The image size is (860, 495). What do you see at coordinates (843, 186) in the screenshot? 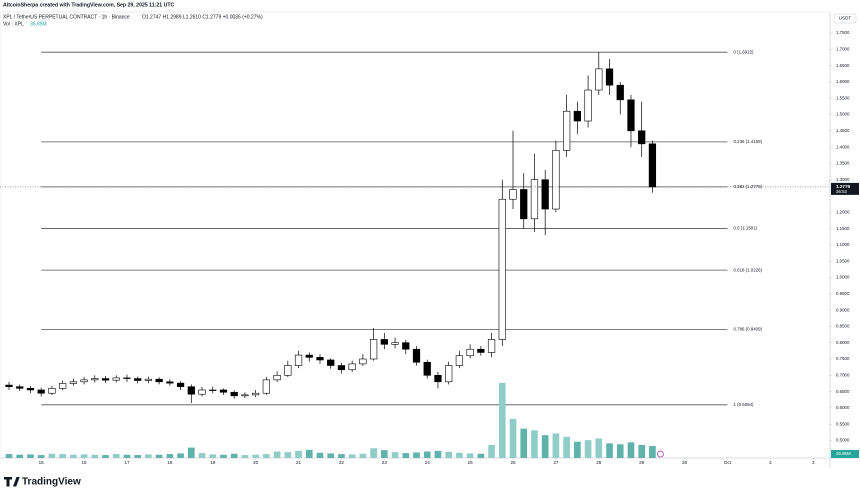
I see `price-tag-value: 1.2779` at bounding box center [843, 186].